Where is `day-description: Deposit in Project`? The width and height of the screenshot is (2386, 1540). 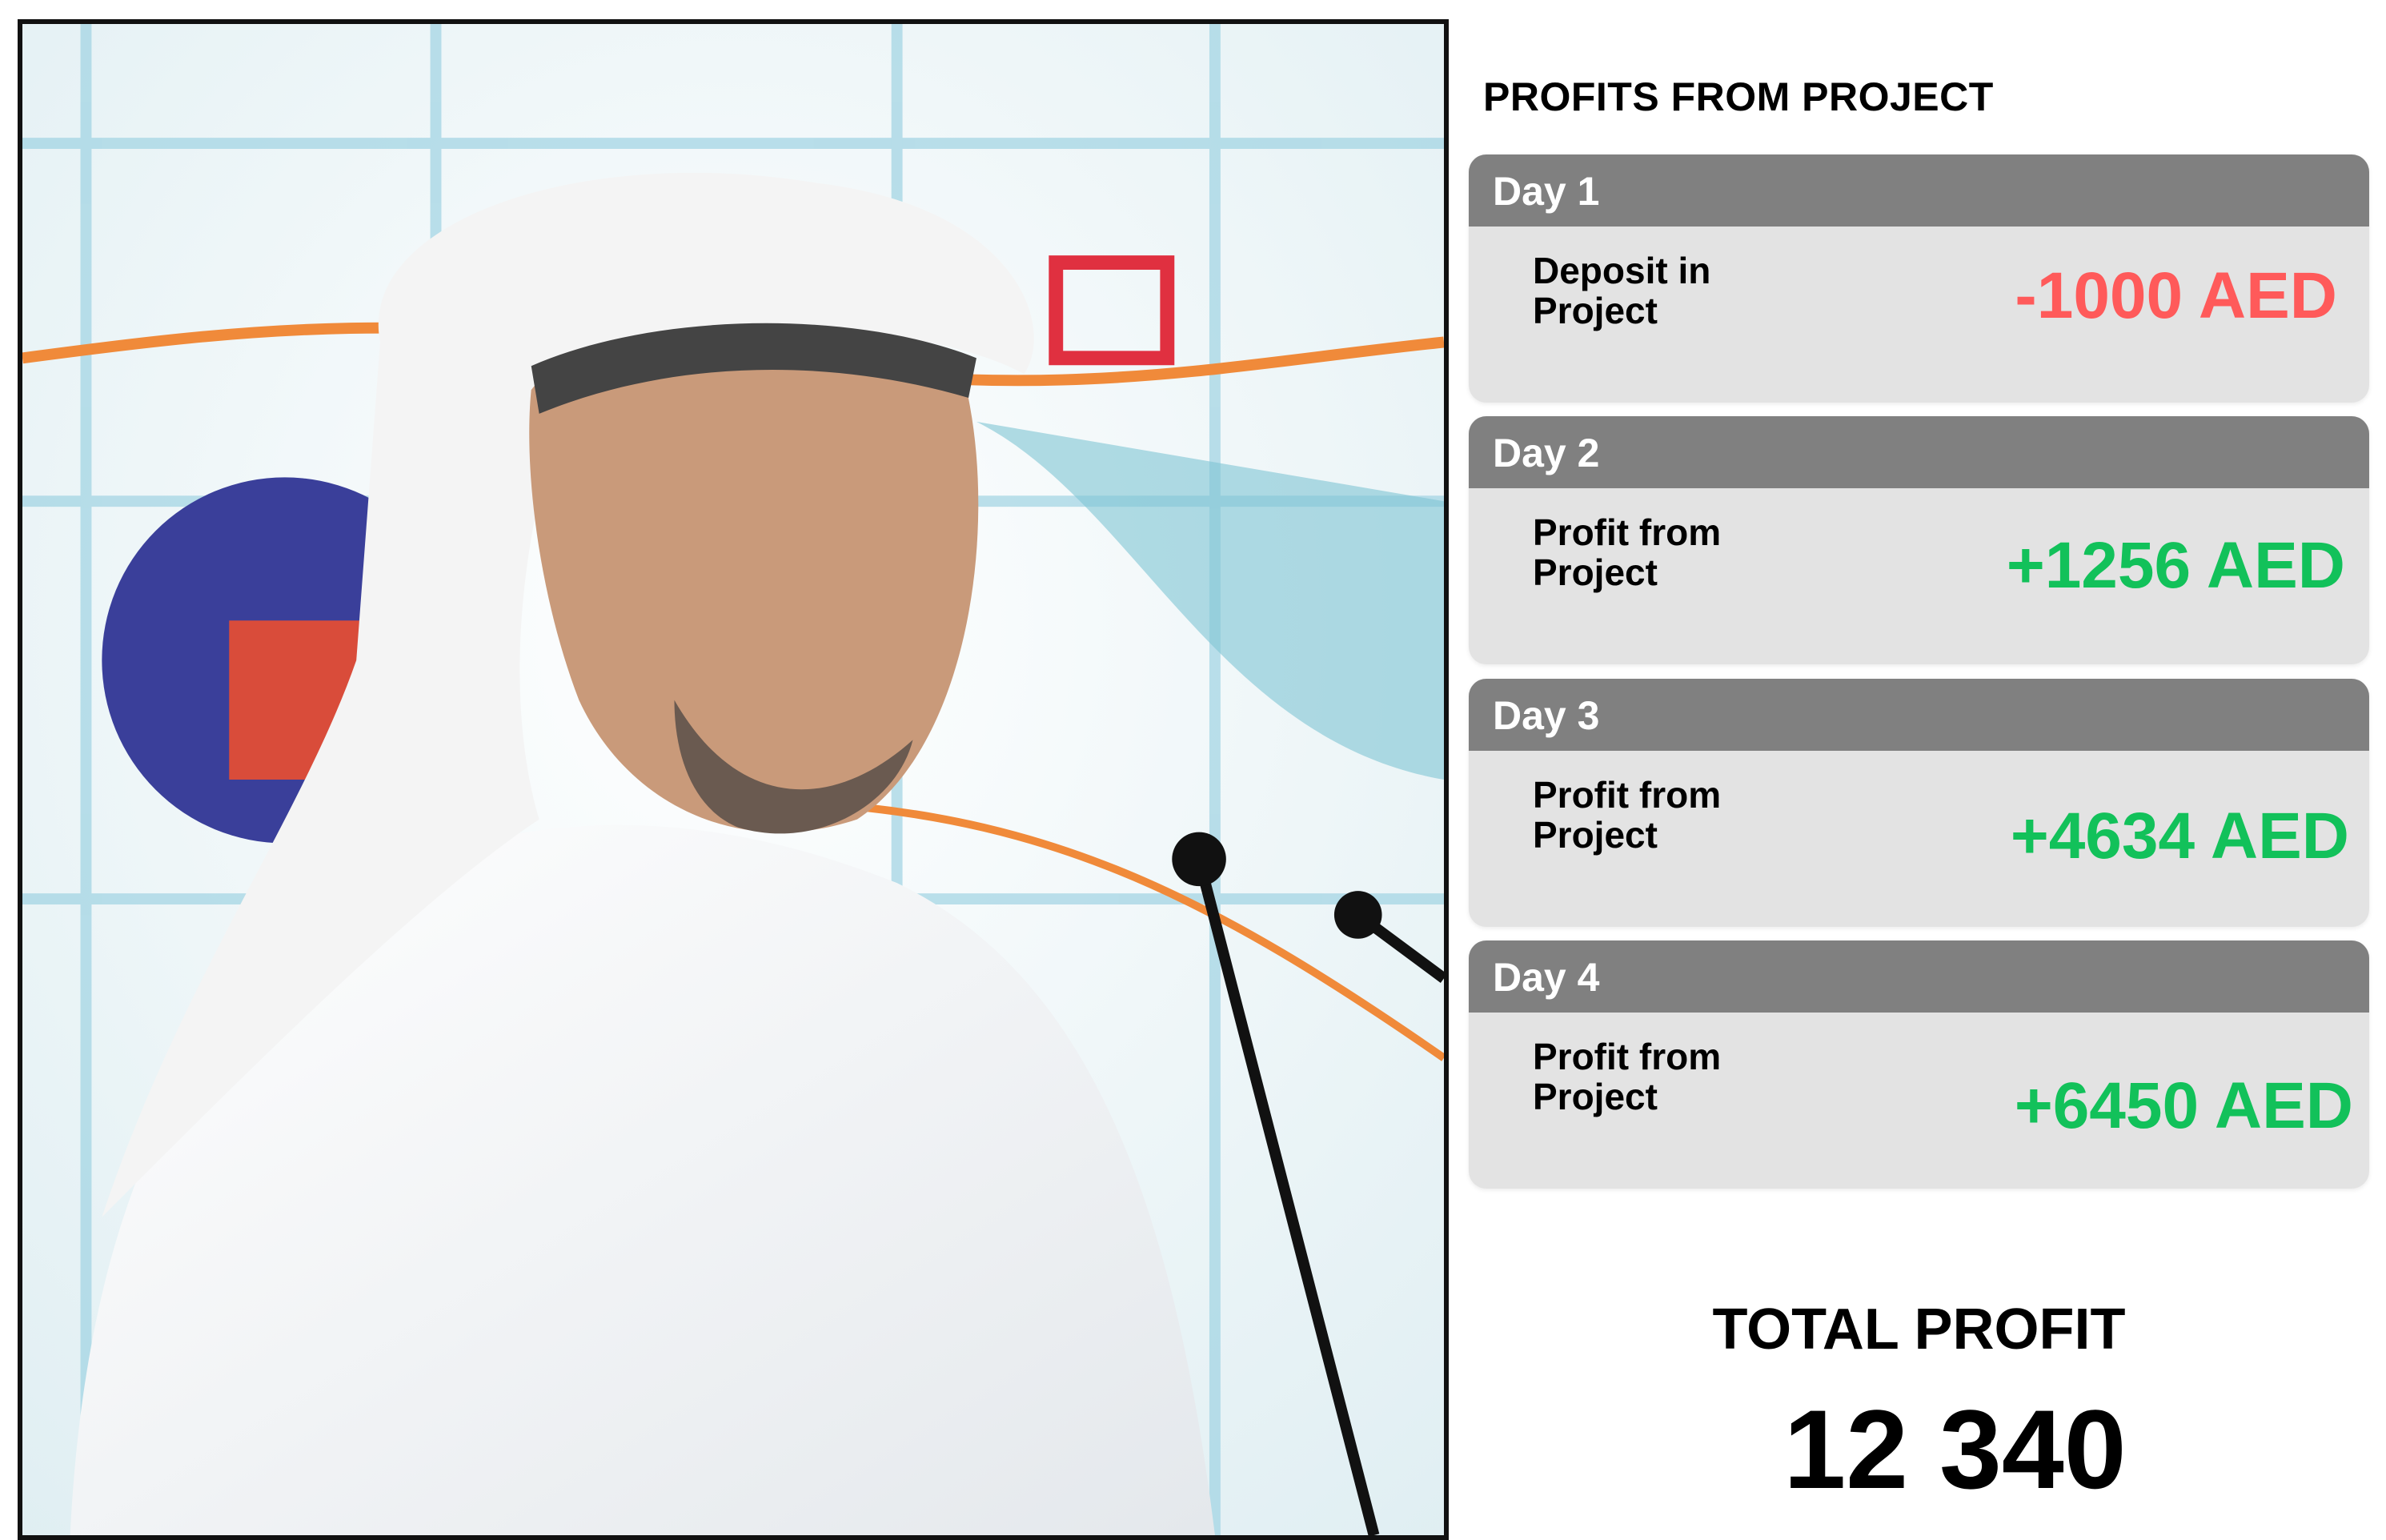 day-description: Deposit in Project is located at coordinates (1622, 290).